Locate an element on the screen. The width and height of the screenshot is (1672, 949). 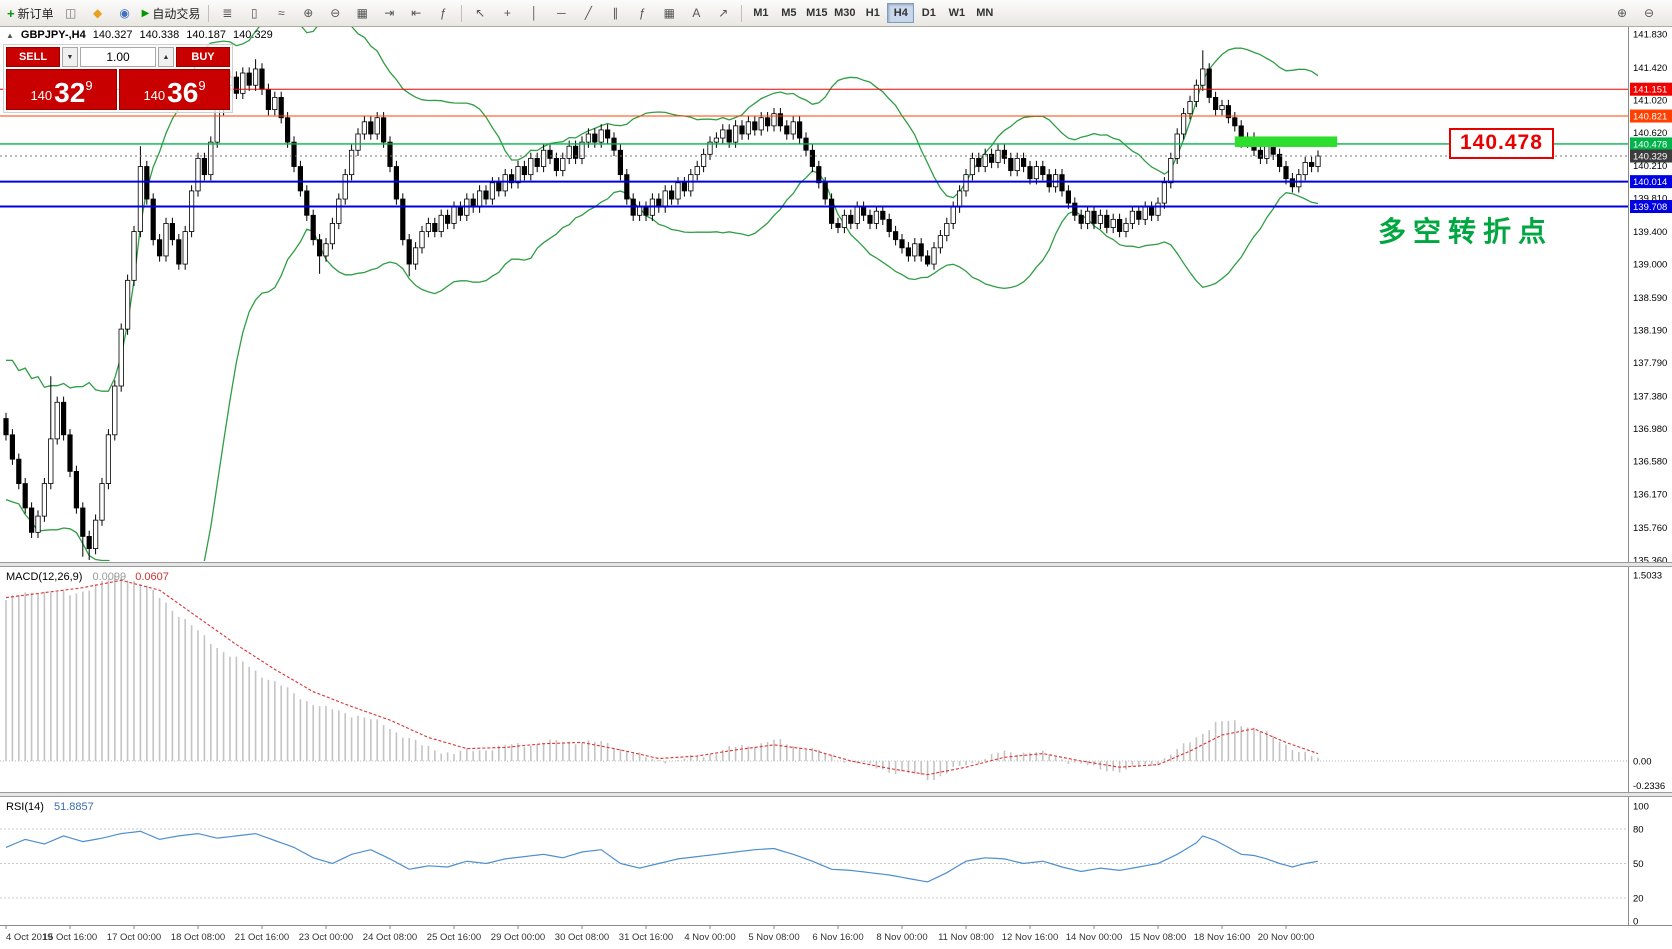
magnifier-plus-icon: ⊕ is located at coordinates (1622, 13).